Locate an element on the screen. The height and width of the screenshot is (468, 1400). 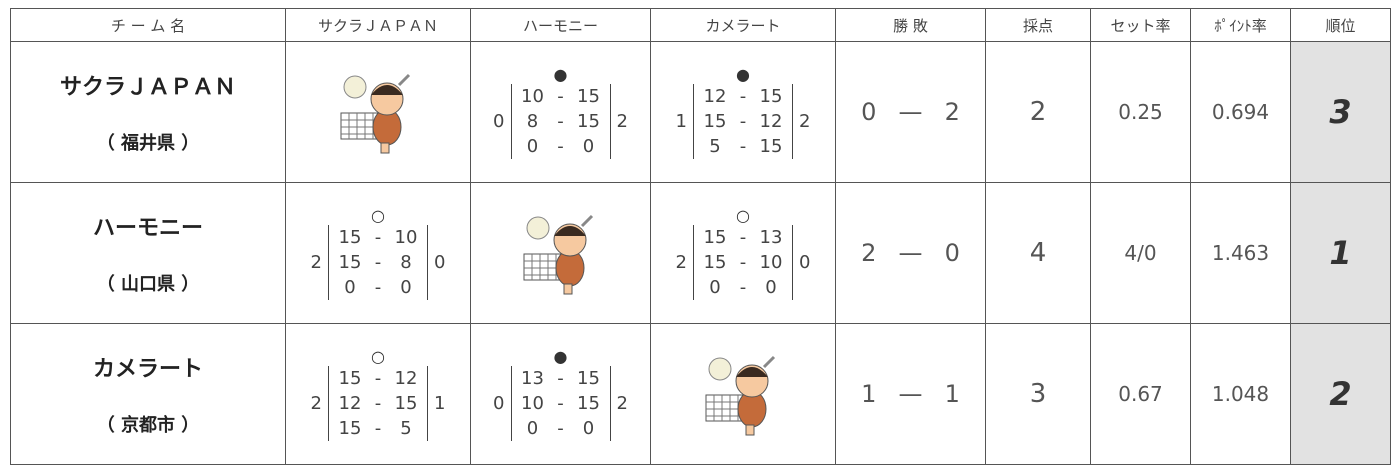
set-row: 15-5 is located at coordinates (378, 428).